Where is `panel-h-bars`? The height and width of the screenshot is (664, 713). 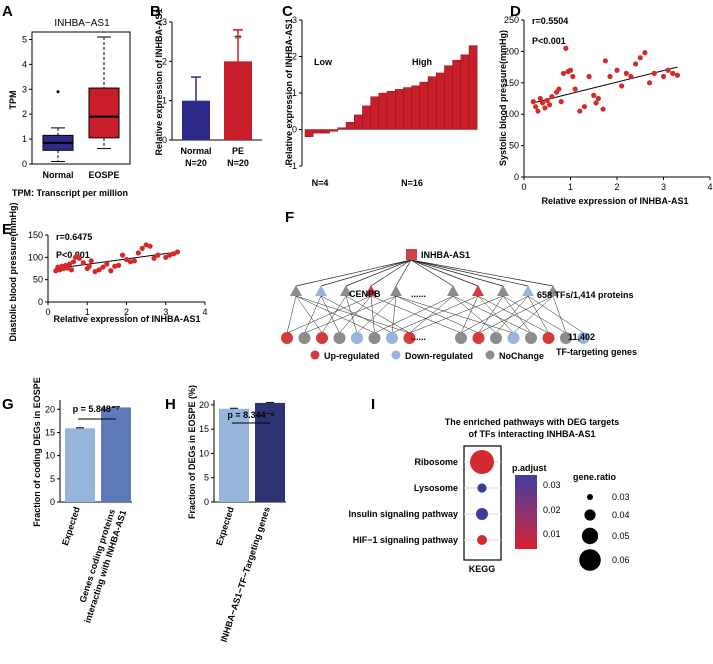 panel-h-bars is located at coordinates (252, 451).